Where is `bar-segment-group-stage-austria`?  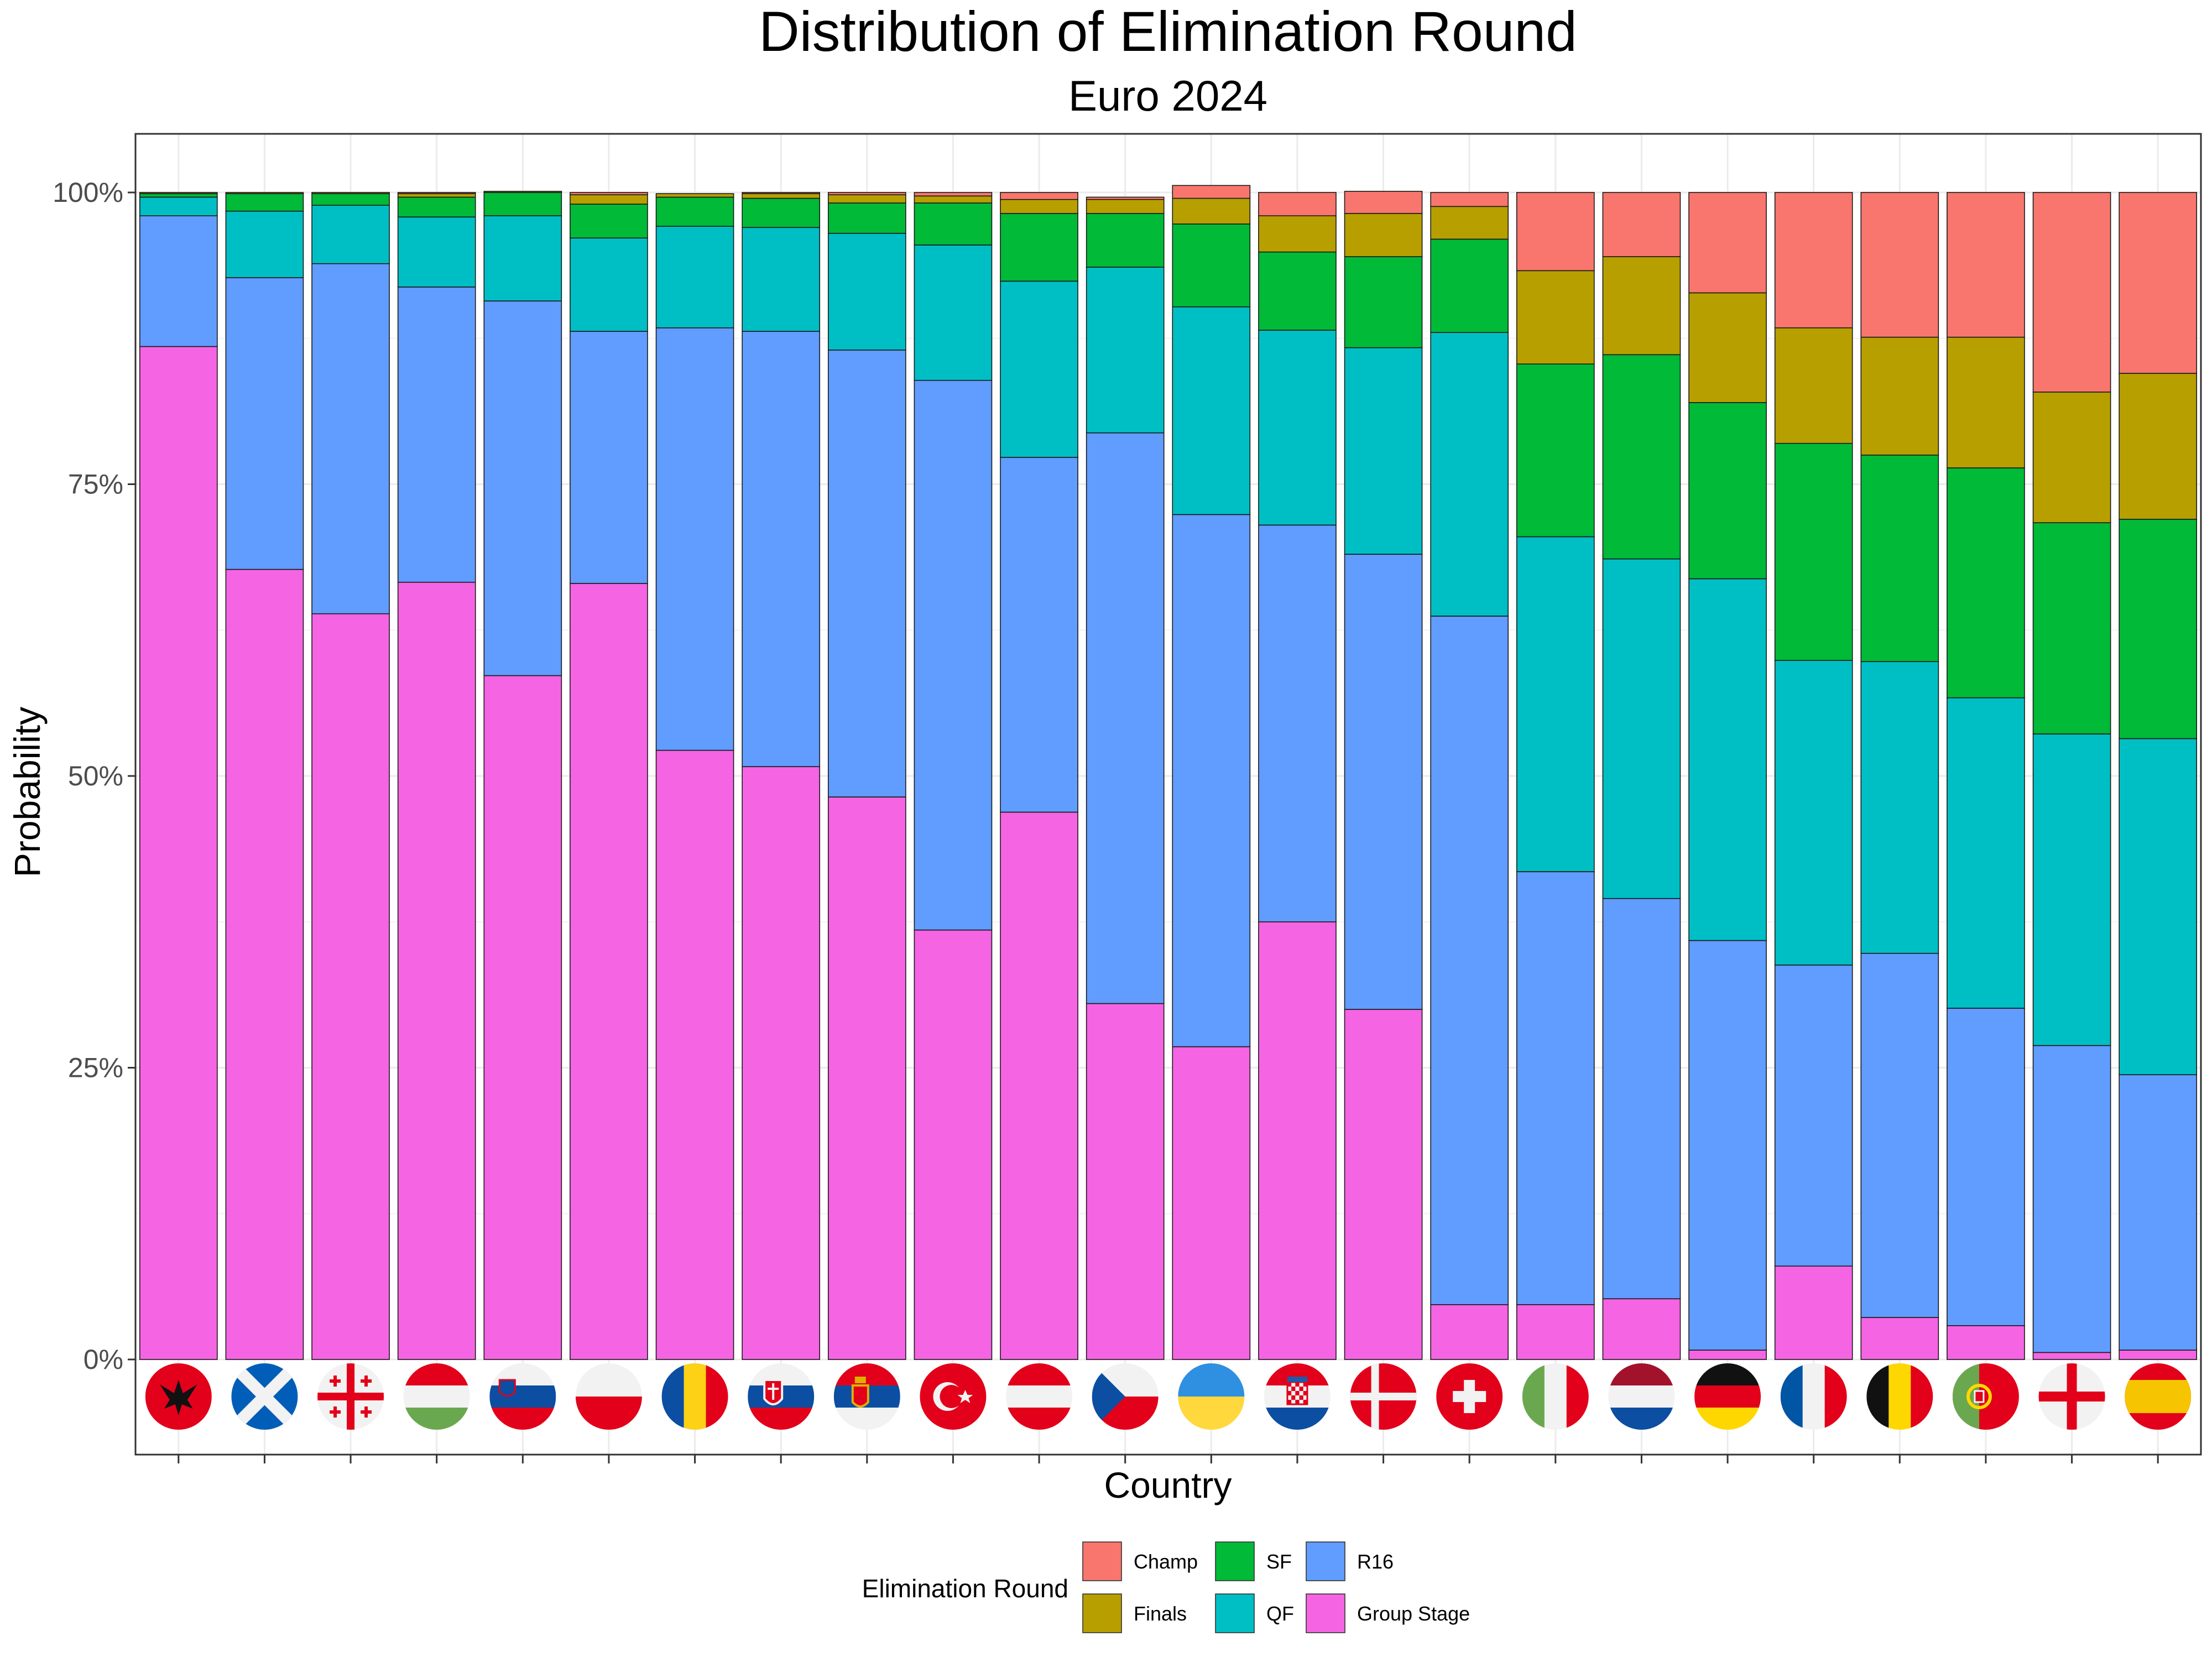 bar-segment-group-stage-austria is located at coordinates (1039, 1085).